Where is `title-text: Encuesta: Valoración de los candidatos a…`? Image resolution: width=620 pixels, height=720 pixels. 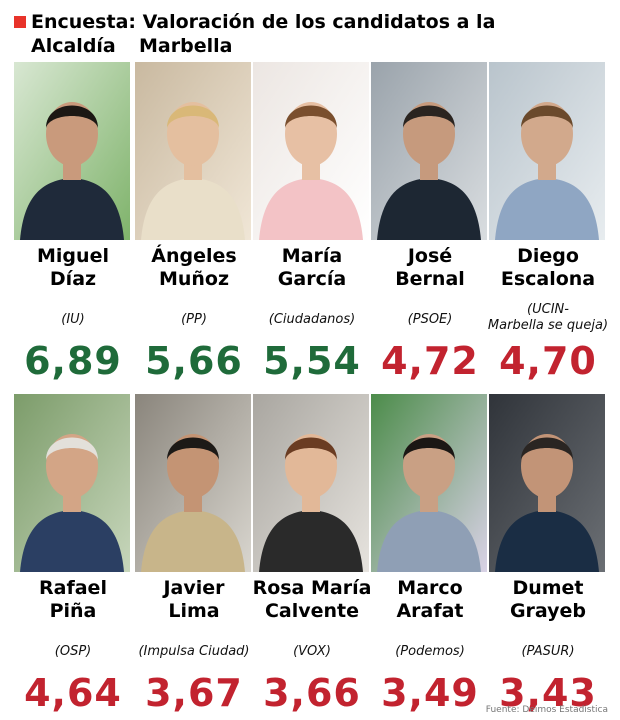 title-text: Encuesta: Valoración de los candidatos a… is located at coordinates (263, 34).